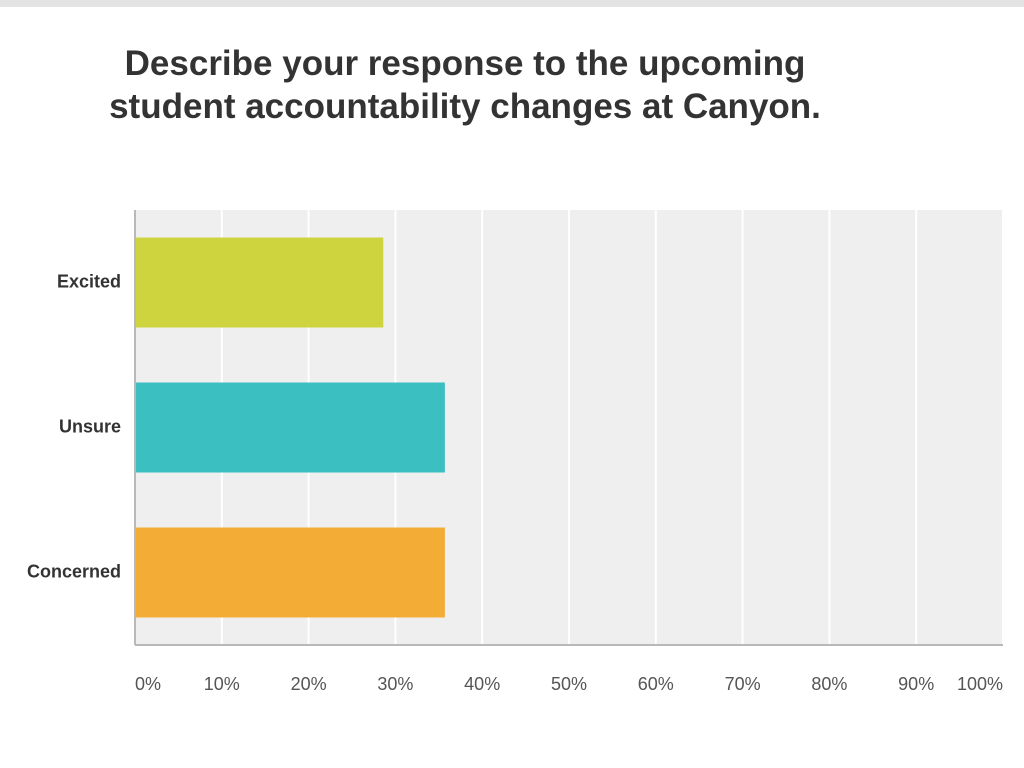 Image resolution: width=1024 pixels, height=768 pixels. Describe the element at coordinates (90, 426) in the screenshot. I see `category-label: Unsure` at that location.